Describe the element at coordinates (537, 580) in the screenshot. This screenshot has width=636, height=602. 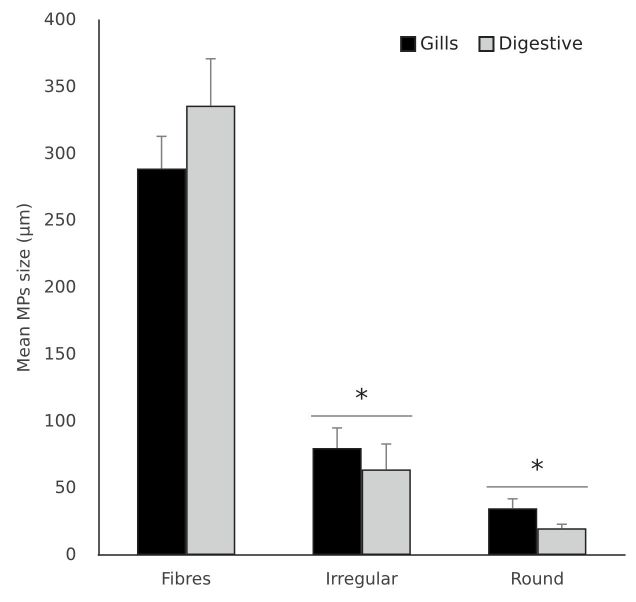
I see `x-tick-label: Round` at that location.